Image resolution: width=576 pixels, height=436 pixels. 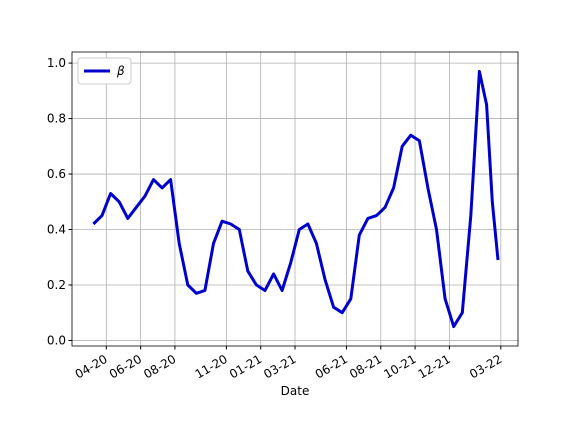 What do you see at coordinates (56, 63) in the screenshot?
I see `y-tick-label: 1.0` at bounding box center [56, 63].